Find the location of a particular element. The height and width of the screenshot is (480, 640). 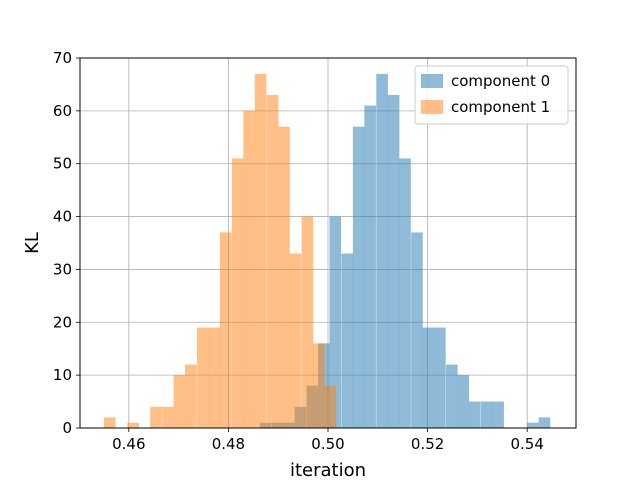

legend-label-1: component 1 is located at coordinates (500, 107).